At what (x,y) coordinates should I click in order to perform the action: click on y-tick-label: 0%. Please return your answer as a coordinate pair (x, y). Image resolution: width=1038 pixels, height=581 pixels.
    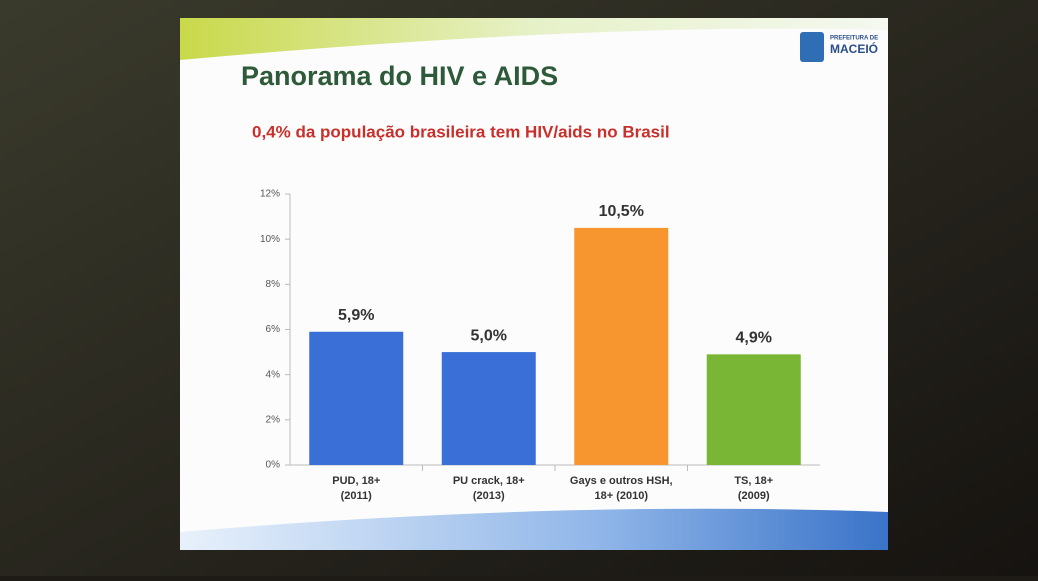
    Looking at the image, I should click on (273, 465).